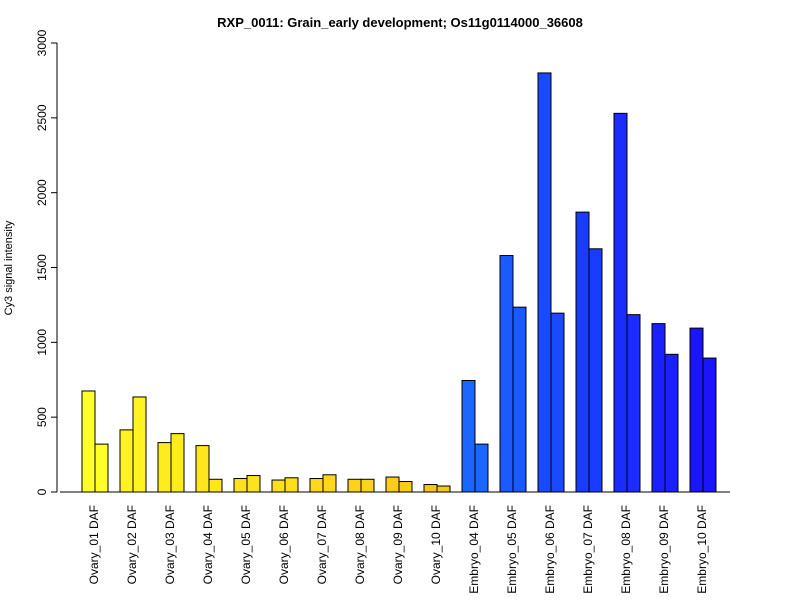  I want to click on bar-2-embryo-04-daf, so click(481, 468).